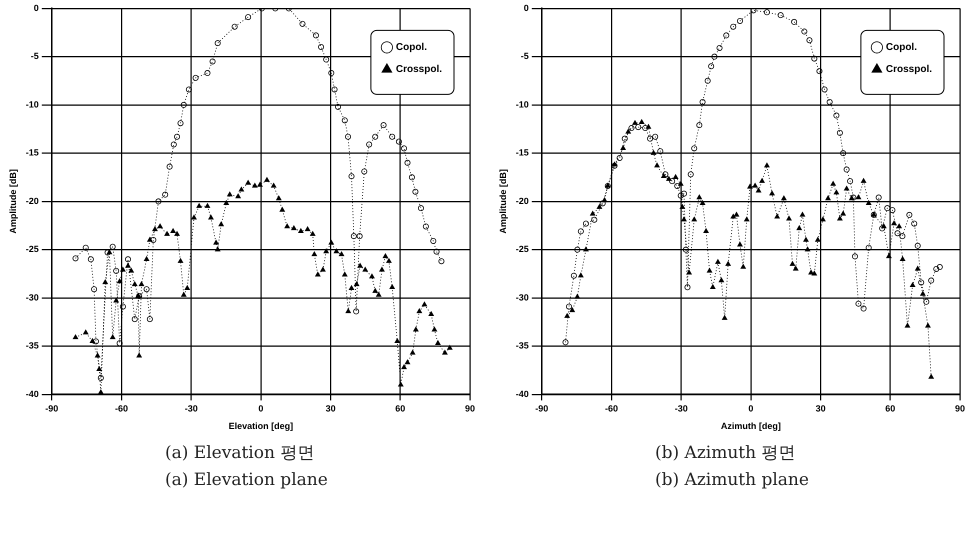  I want to click on text: (b) Azimuth plane, so click(732, 480).